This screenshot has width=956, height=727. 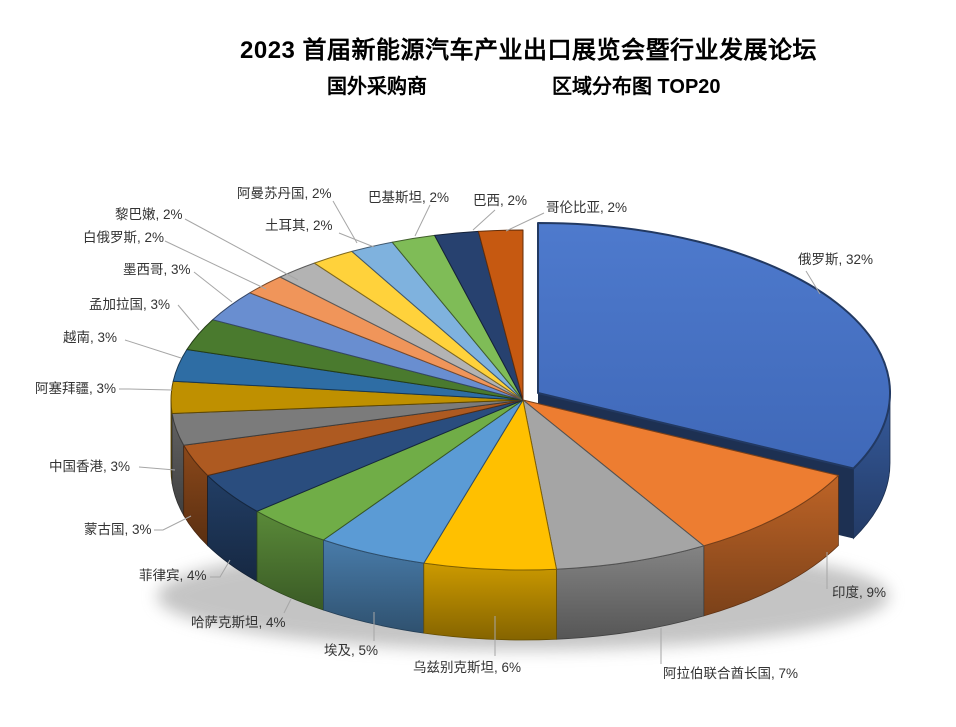 I want to click on subtitle-buyers: 国外采购商, so click(x=377, y=87).